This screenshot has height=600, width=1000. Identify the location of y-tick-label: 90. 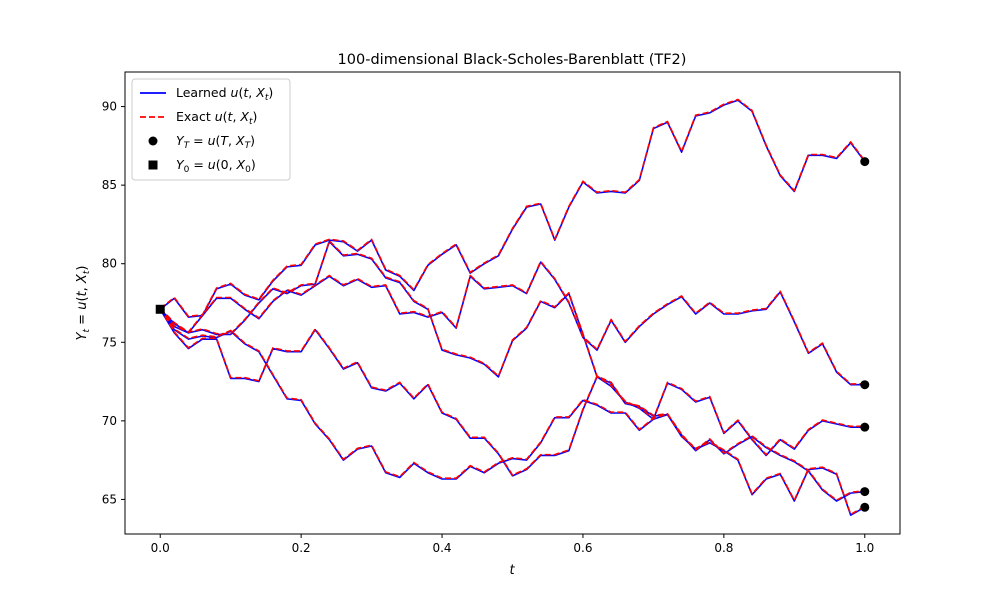
(109, 107).